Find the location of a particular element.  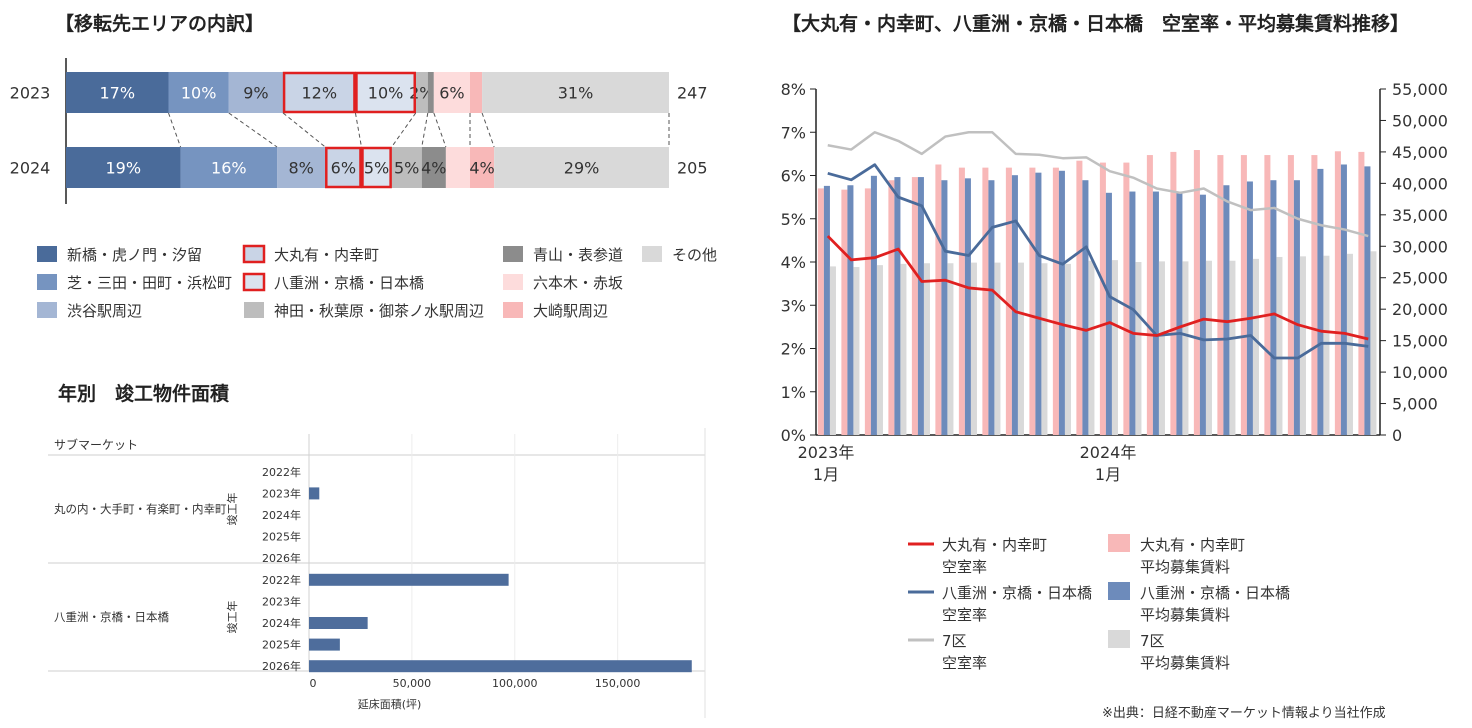

x-tick-label: 2024年 is located at coordinates (1108, 452).